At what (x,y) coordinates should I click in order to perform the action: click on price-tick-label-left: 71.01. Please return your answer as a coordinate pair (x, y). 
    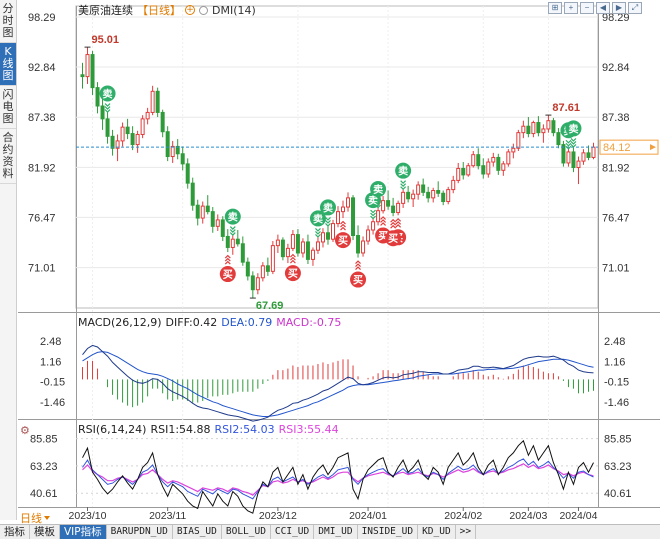
    Looking at the image, I should click on (42, 269).